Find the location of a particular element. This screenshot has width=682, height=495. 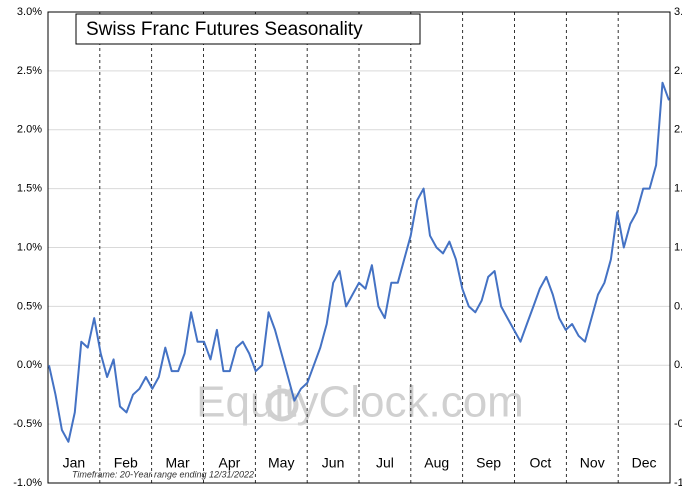

y-tick-label-right: 2.5% is located at coordinates (678, 71).